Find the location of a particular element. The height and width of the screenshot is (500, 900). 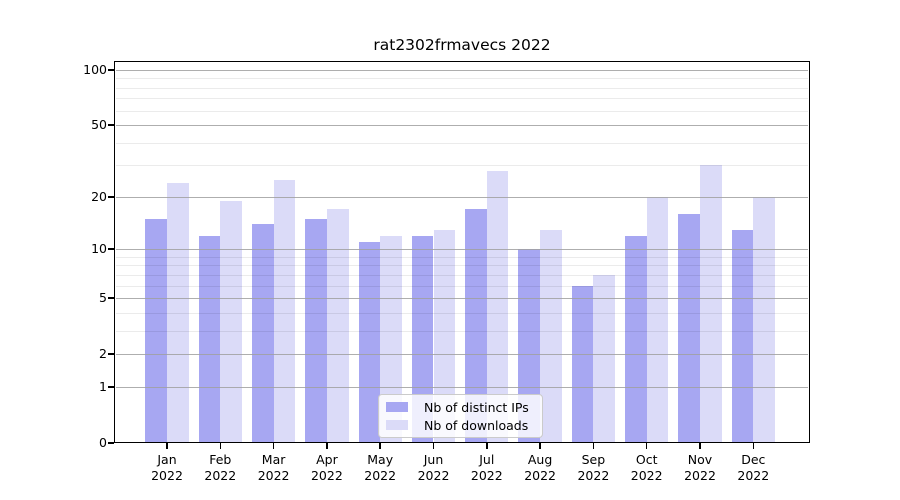

bar-downloads-nov is located at coordinates (711, 304).